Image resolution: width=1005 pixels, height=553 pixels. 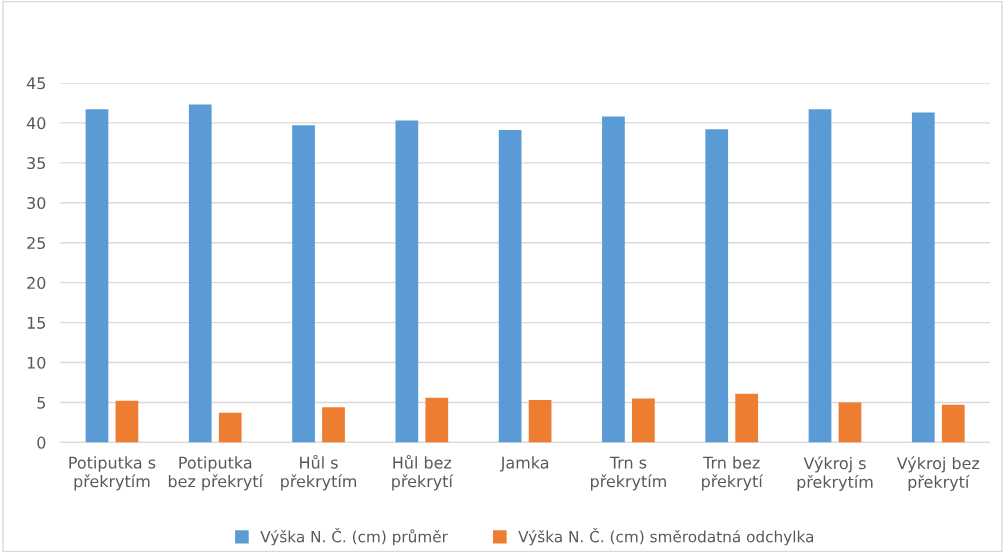 I want to click on x-tick-label: Hůl bez překrytí, so click(x=423, y=472).